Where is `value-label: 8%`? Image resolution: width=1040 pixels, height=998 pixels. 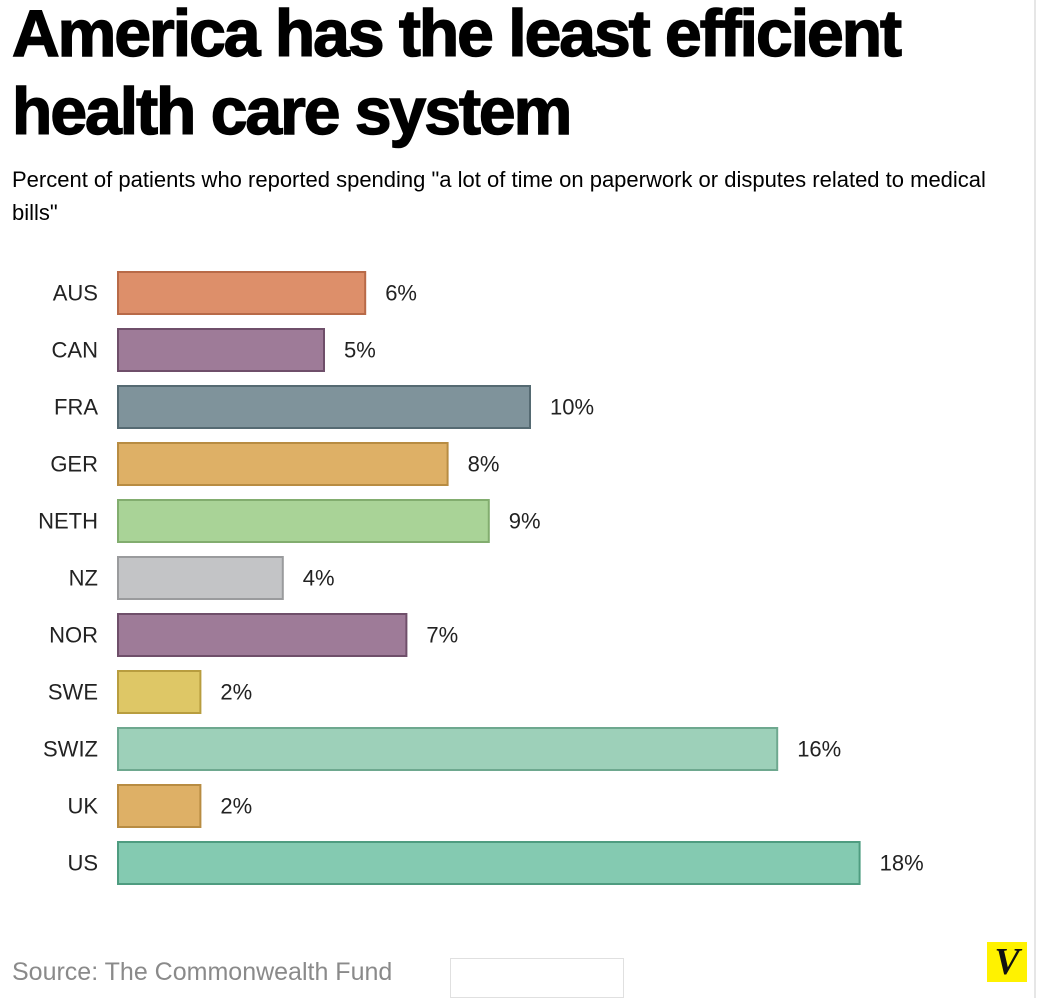 value-label: 8% is located at coordinates (484, 464).